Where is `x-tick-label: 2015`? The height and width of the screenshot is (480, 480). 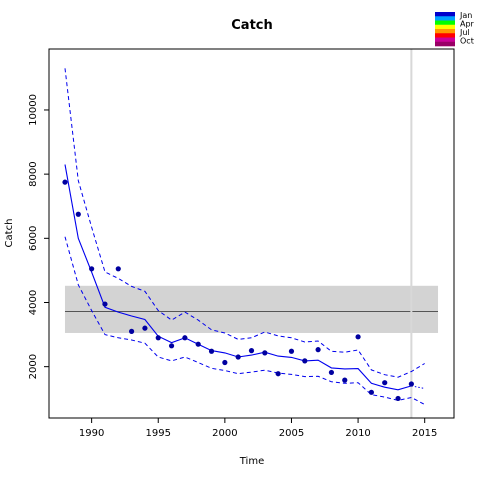
x-tick-label: 2015 is located at coordinates (424, 433).